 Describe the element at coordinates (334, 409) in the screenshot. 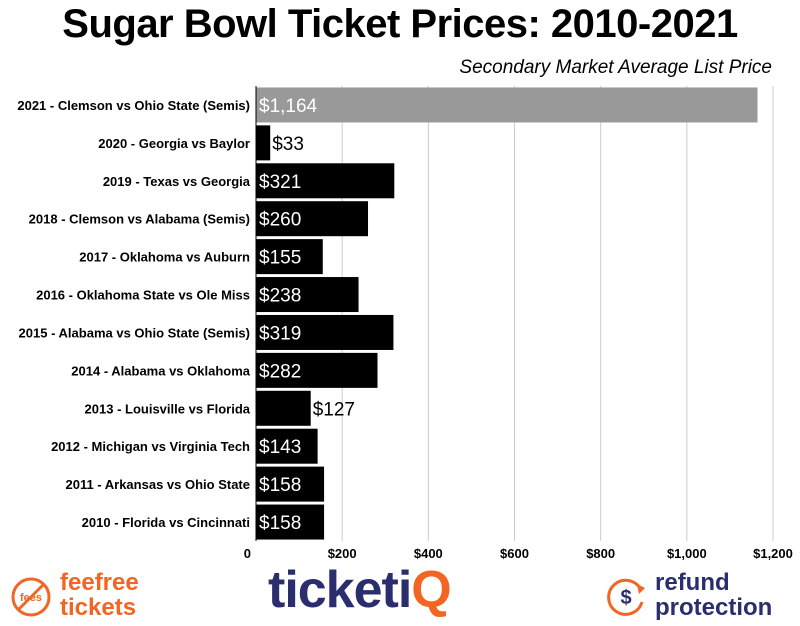

I see `value-label: $127` at that location.